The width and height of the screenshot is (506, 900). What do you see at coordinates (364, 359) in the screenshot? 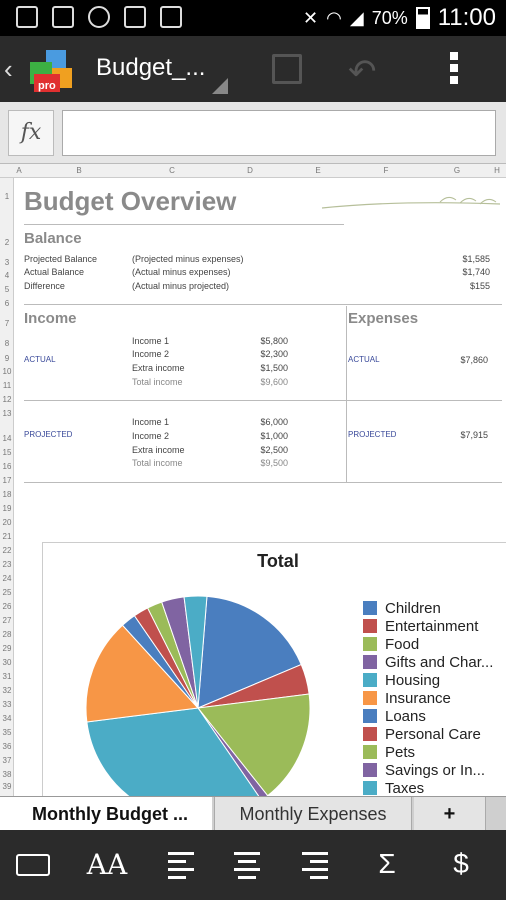
I see `expenses-actual-label: ACTUAL` at bounding box center [364, 359].